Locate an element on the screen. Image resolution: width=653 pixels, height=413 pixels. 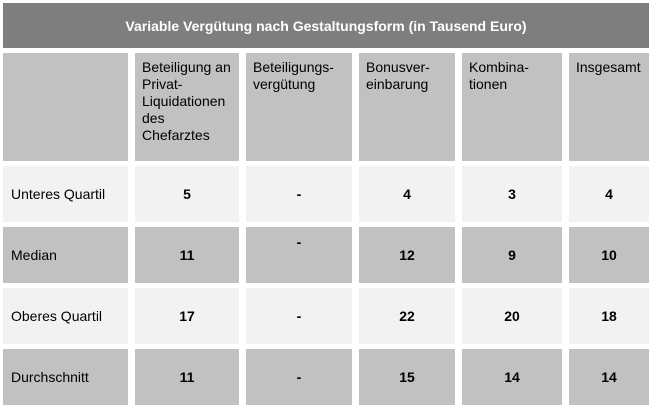
column-header-bonusvereinbarung: Bonusver-einbarung is located at coordinates (407, 107).